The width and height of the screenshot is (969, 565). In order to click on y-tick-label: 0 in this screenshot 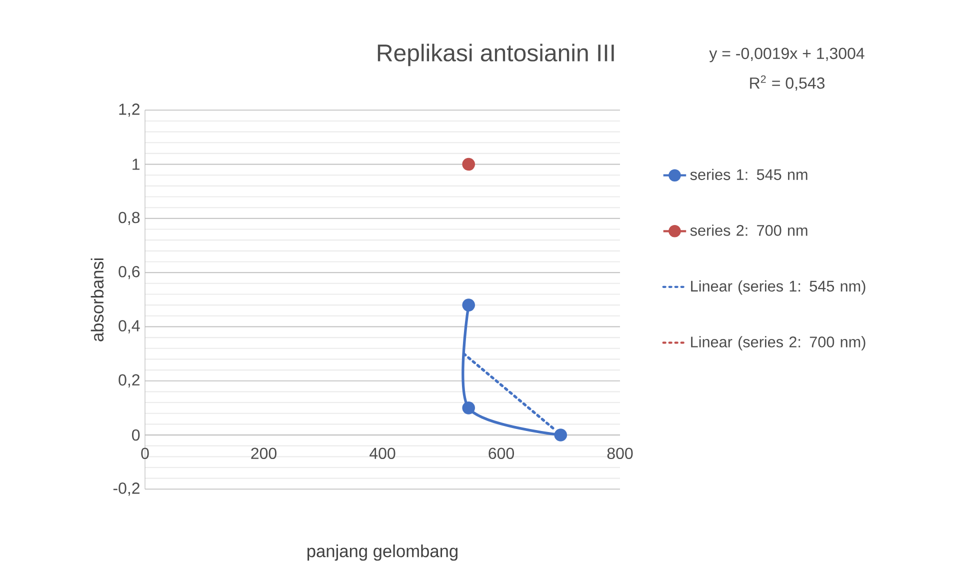, I will do `click(136, 435)`.